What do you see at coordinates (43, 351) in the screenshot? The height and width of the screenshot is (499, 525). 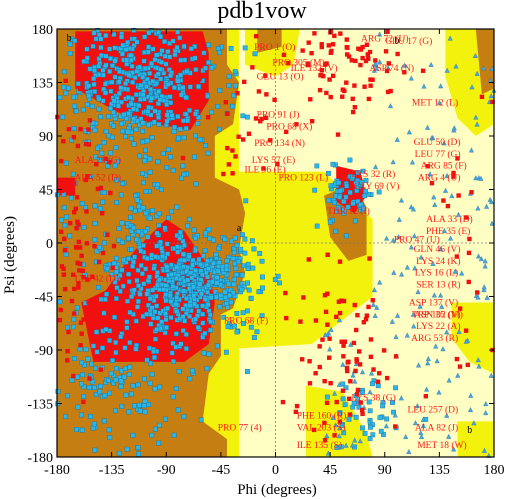 I see `y-tick-label: -90` at bounding box center [43, 351].